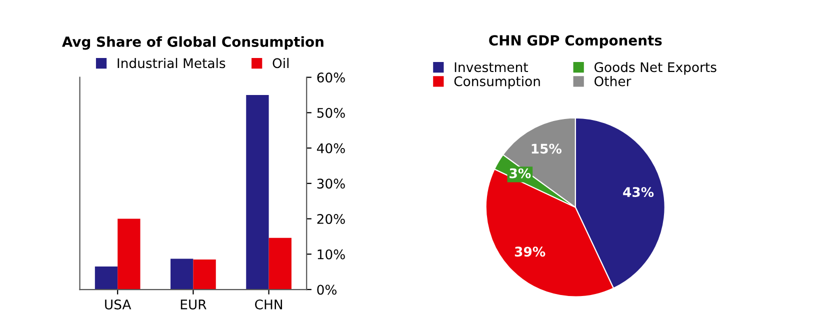 The width and height of the screenshot is (840, 329). Describe the element at coordinates (331, 113) in the screenshot. I see `y-tick-label: 50%` at that location.